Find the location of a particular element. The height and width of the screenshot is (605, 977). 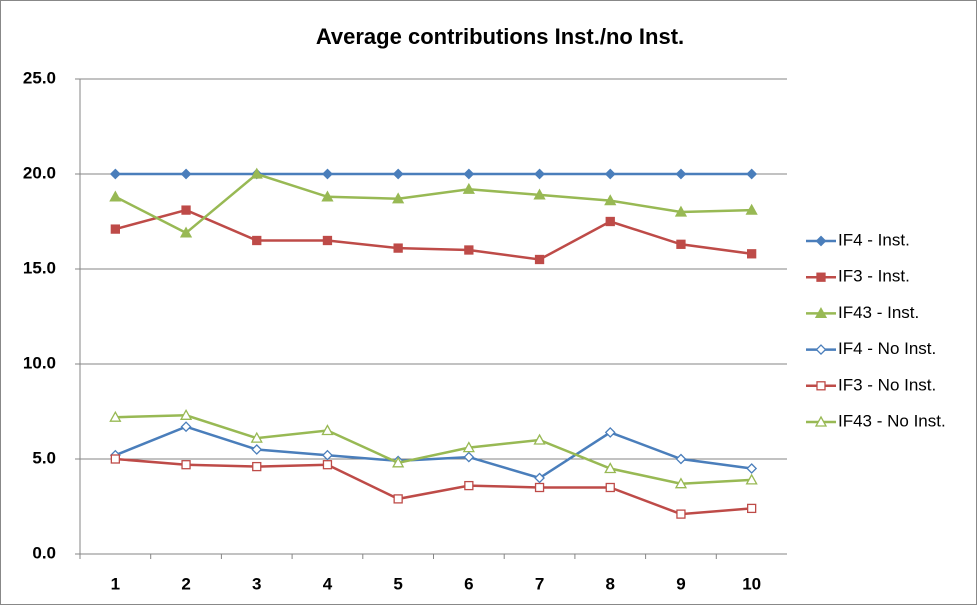

x-tick-label: 6 is located at coordinates (468, 583).